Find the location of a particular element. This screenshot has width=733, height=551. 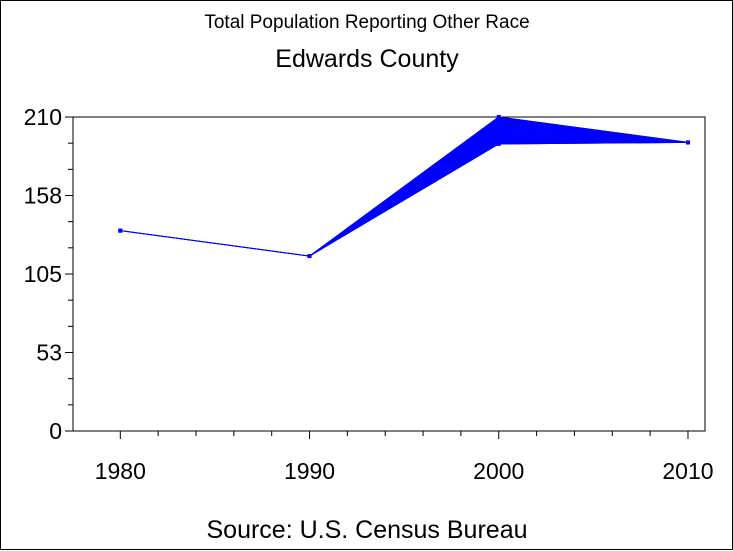

x-tick-label: 1990 is located at coordinates (309, 471).